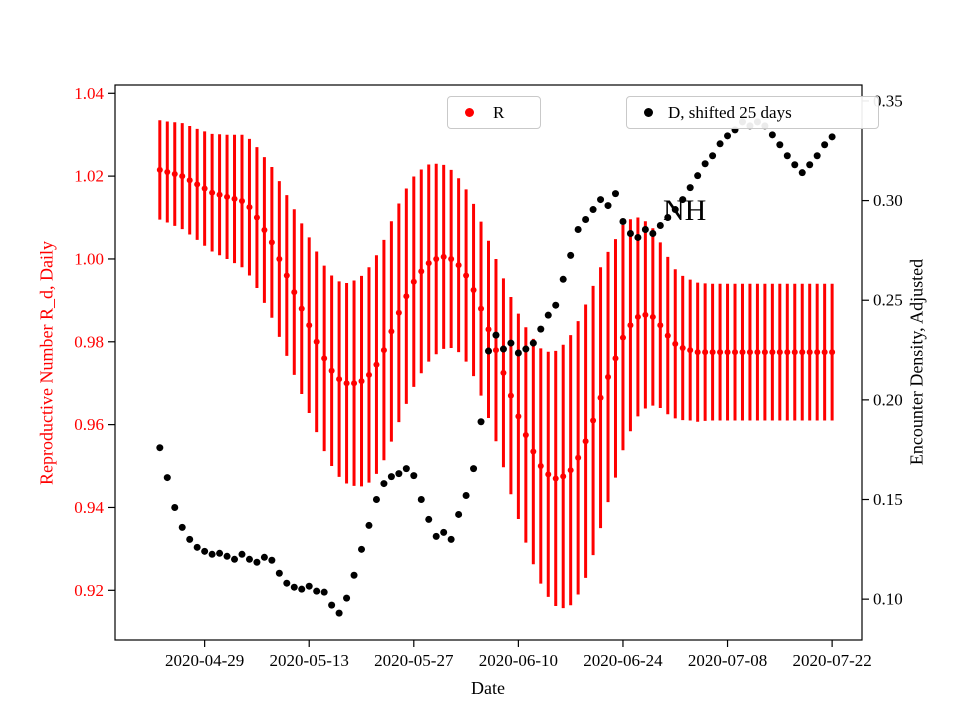 The width and height of the screenshot is (960, 720). What do you see at coordinates (89, 258) in the screenshot?
I see `left-tick-label: 1.00` at bounding box center [89, 258].